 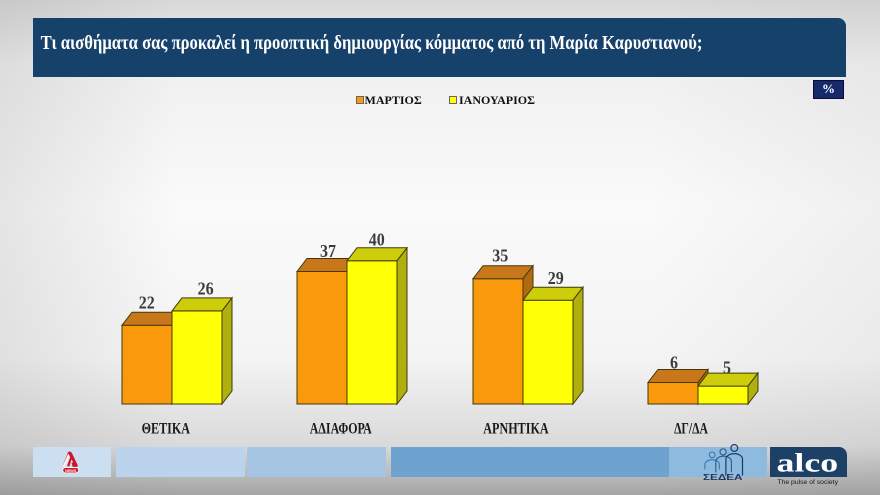 I want to click on svg-text: ΑΡΝΗΤΙΚΑ, so click(x=516, y=429).